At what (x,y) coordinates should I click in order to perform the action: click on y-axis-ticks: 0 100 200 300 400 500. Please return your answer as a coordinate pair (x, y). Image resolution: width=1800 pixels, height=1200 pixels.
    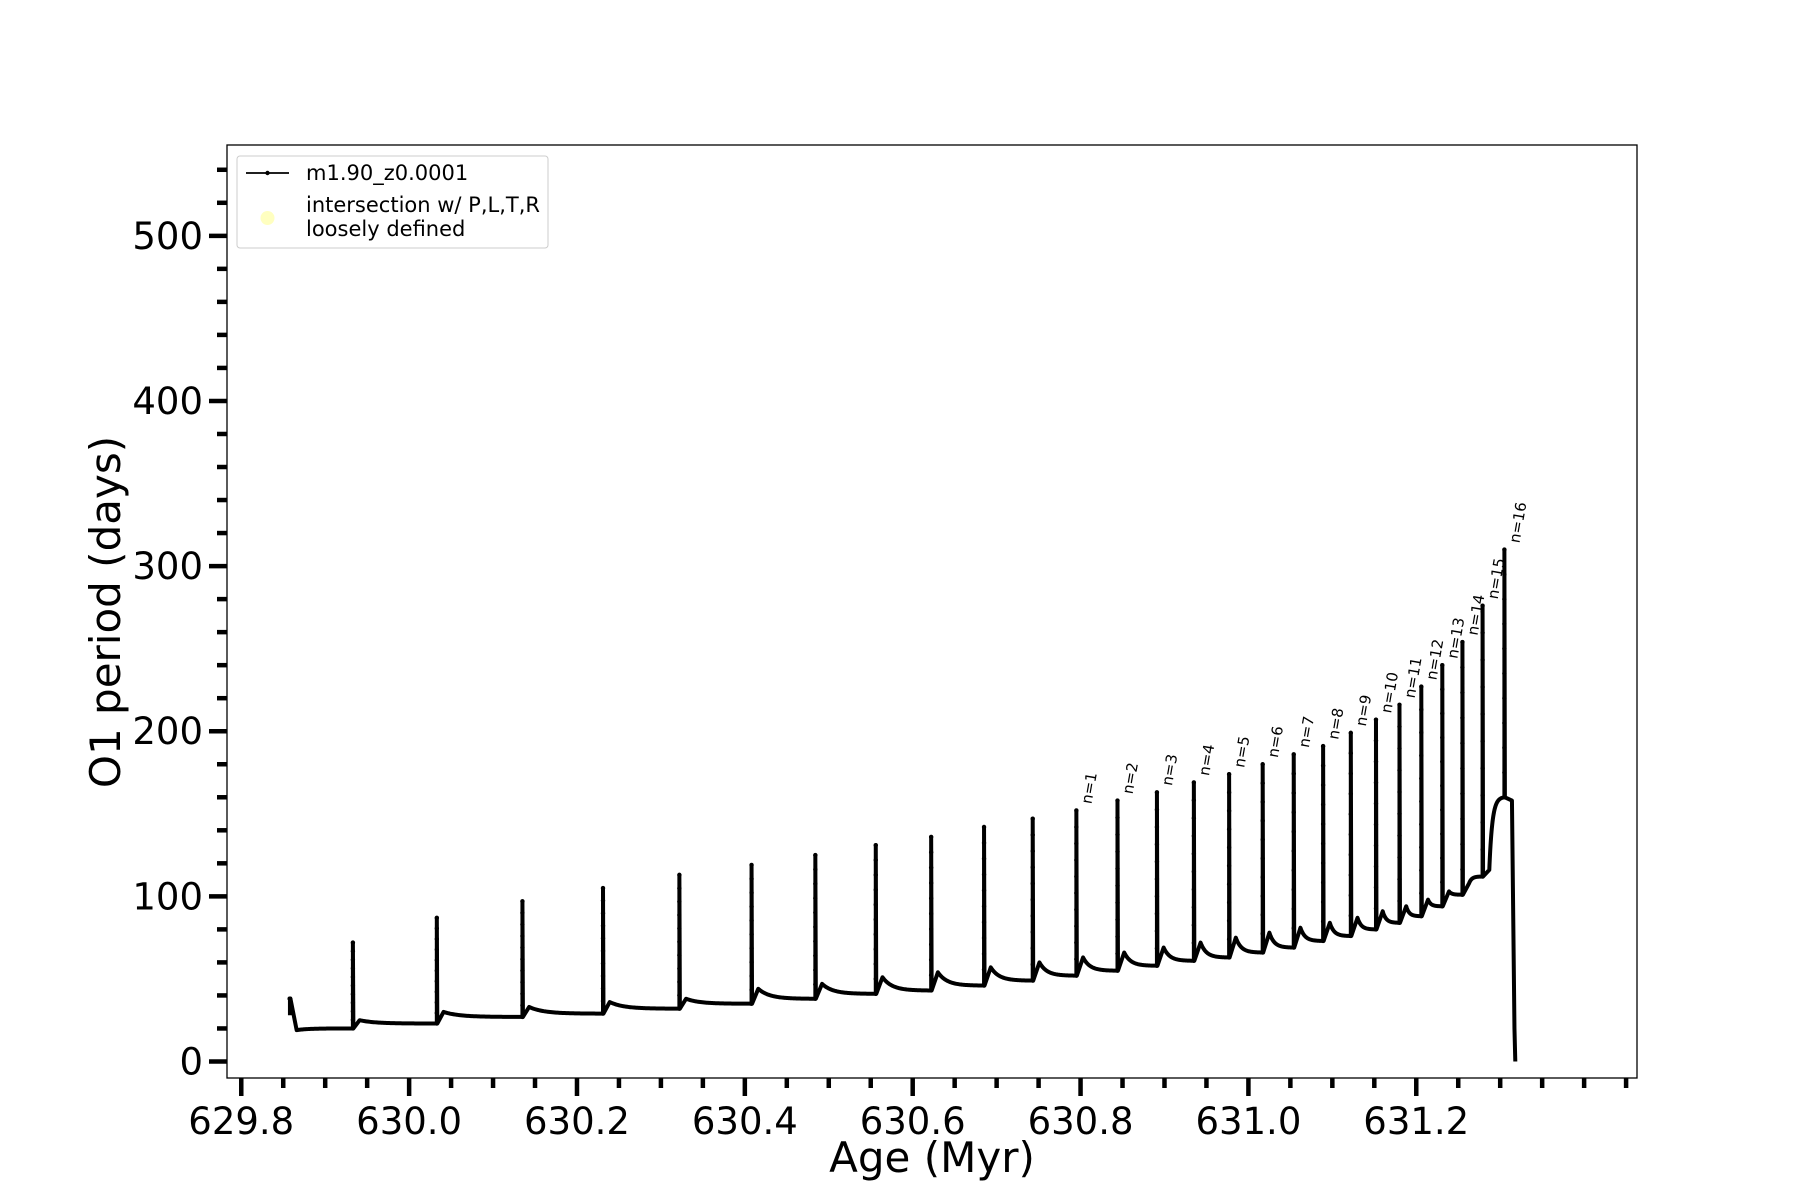
    Looking at the image, I should click on (179, 625).